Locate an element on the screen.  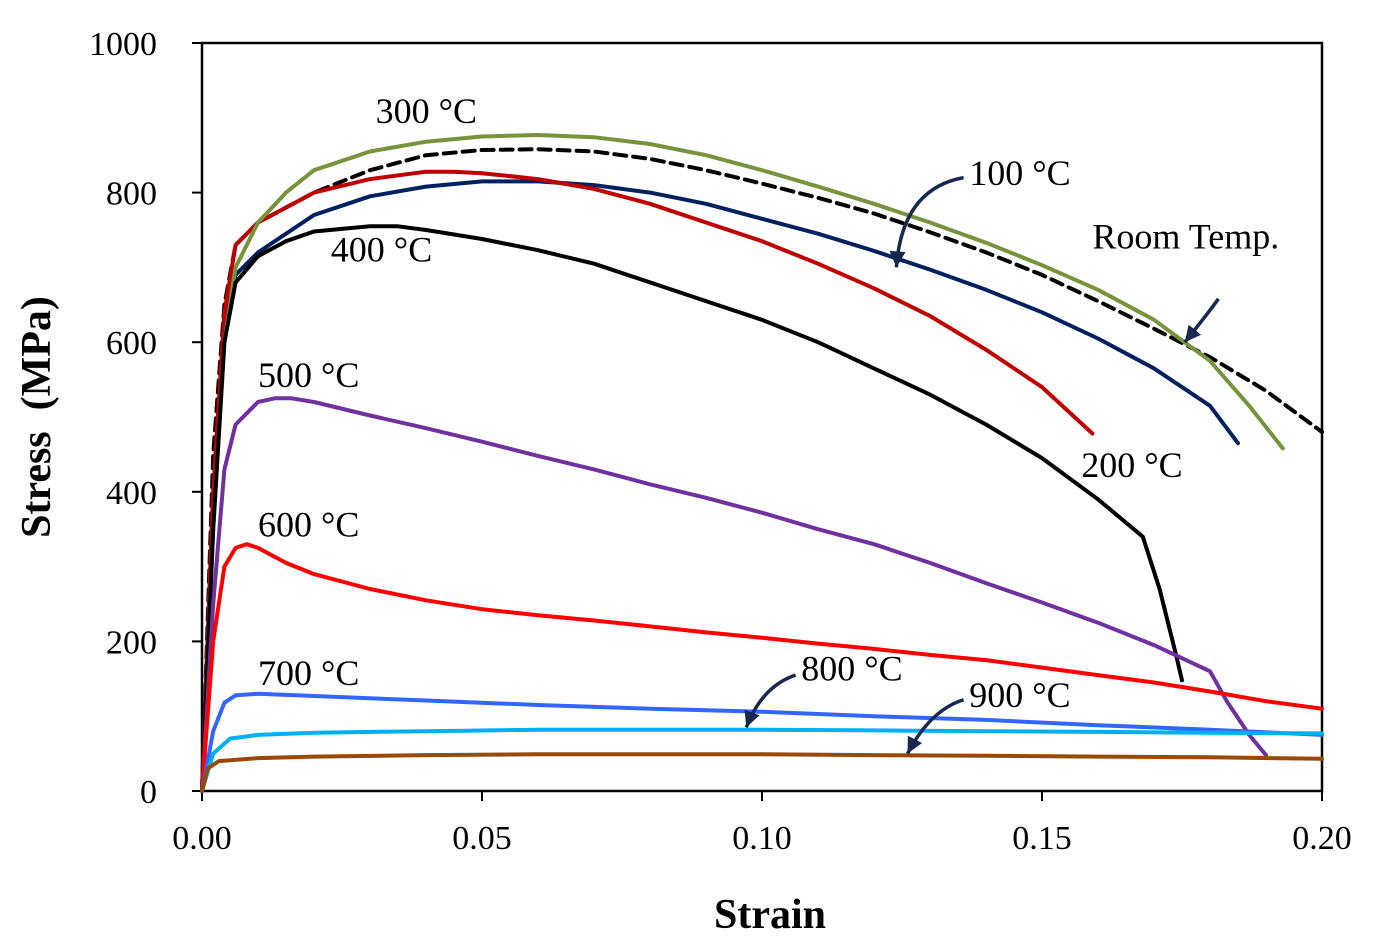
annotation-label-7: 700 °C is located at coordinates (308, 673).